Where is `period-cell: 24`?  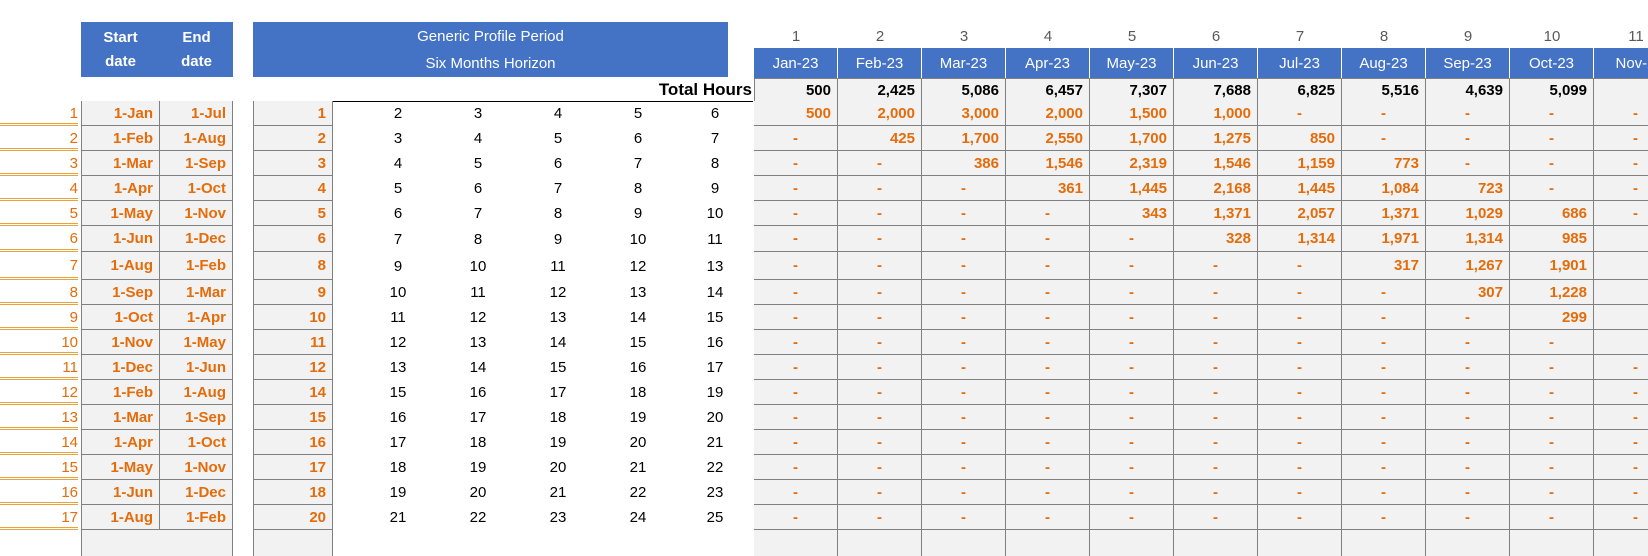 period-cell: 24 is located at coordinates (638, 517).